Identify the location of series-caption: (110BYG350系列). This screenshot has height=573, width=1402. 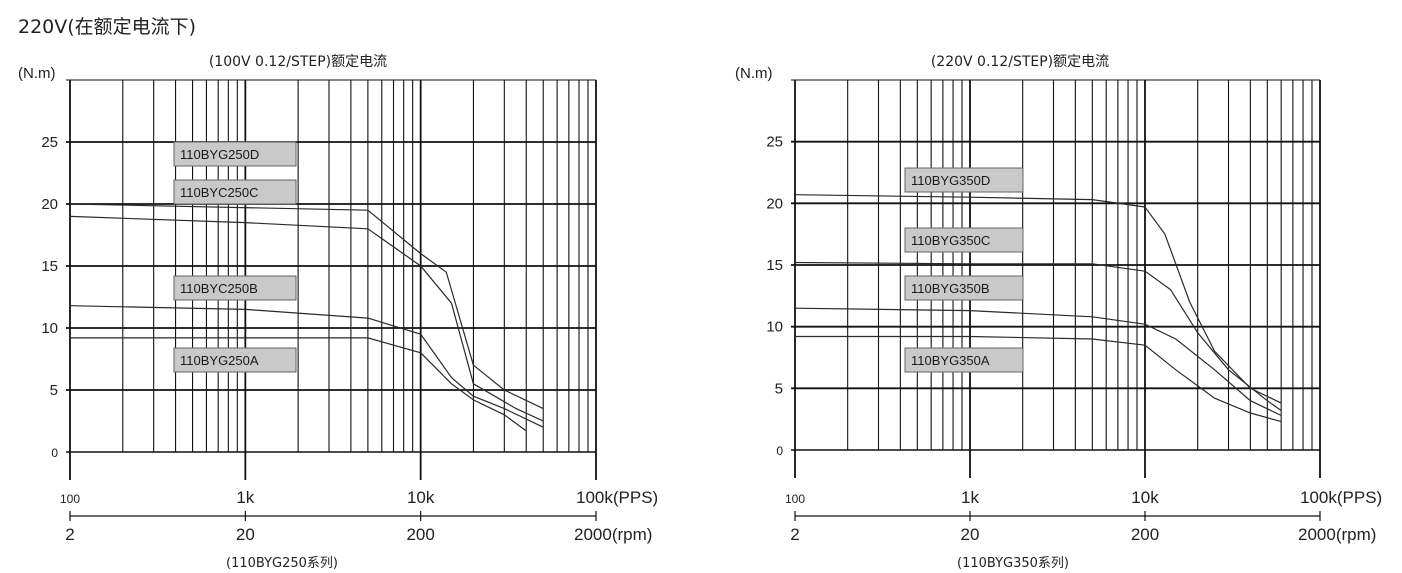
(1013, 563).